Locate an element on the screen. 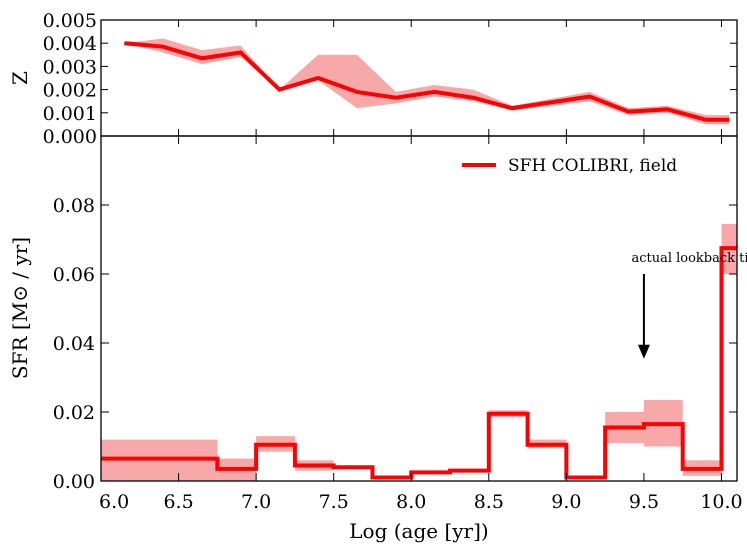 Image resolution: width=747 pixels, height=554 pixels. sfr-x-tick-label: 10.0 is located at coordinates (721, 502).